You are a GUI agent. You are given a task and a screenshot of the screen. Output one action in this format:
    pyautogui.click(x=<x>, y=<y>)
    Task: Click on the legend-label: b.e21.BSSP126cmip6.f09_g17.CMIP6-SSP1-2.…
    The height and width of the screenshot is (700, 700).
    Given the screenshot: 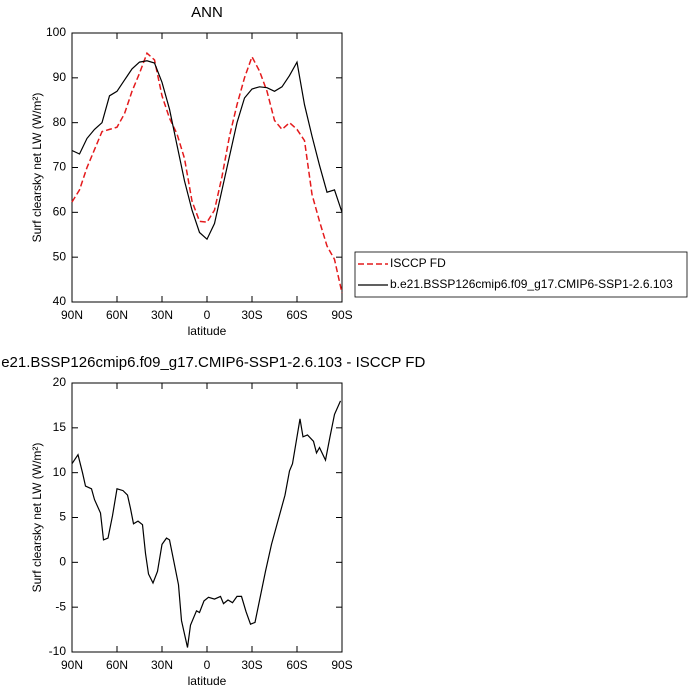 What is the action you would take?
    pyautogui.click(x=531, y=284)
    